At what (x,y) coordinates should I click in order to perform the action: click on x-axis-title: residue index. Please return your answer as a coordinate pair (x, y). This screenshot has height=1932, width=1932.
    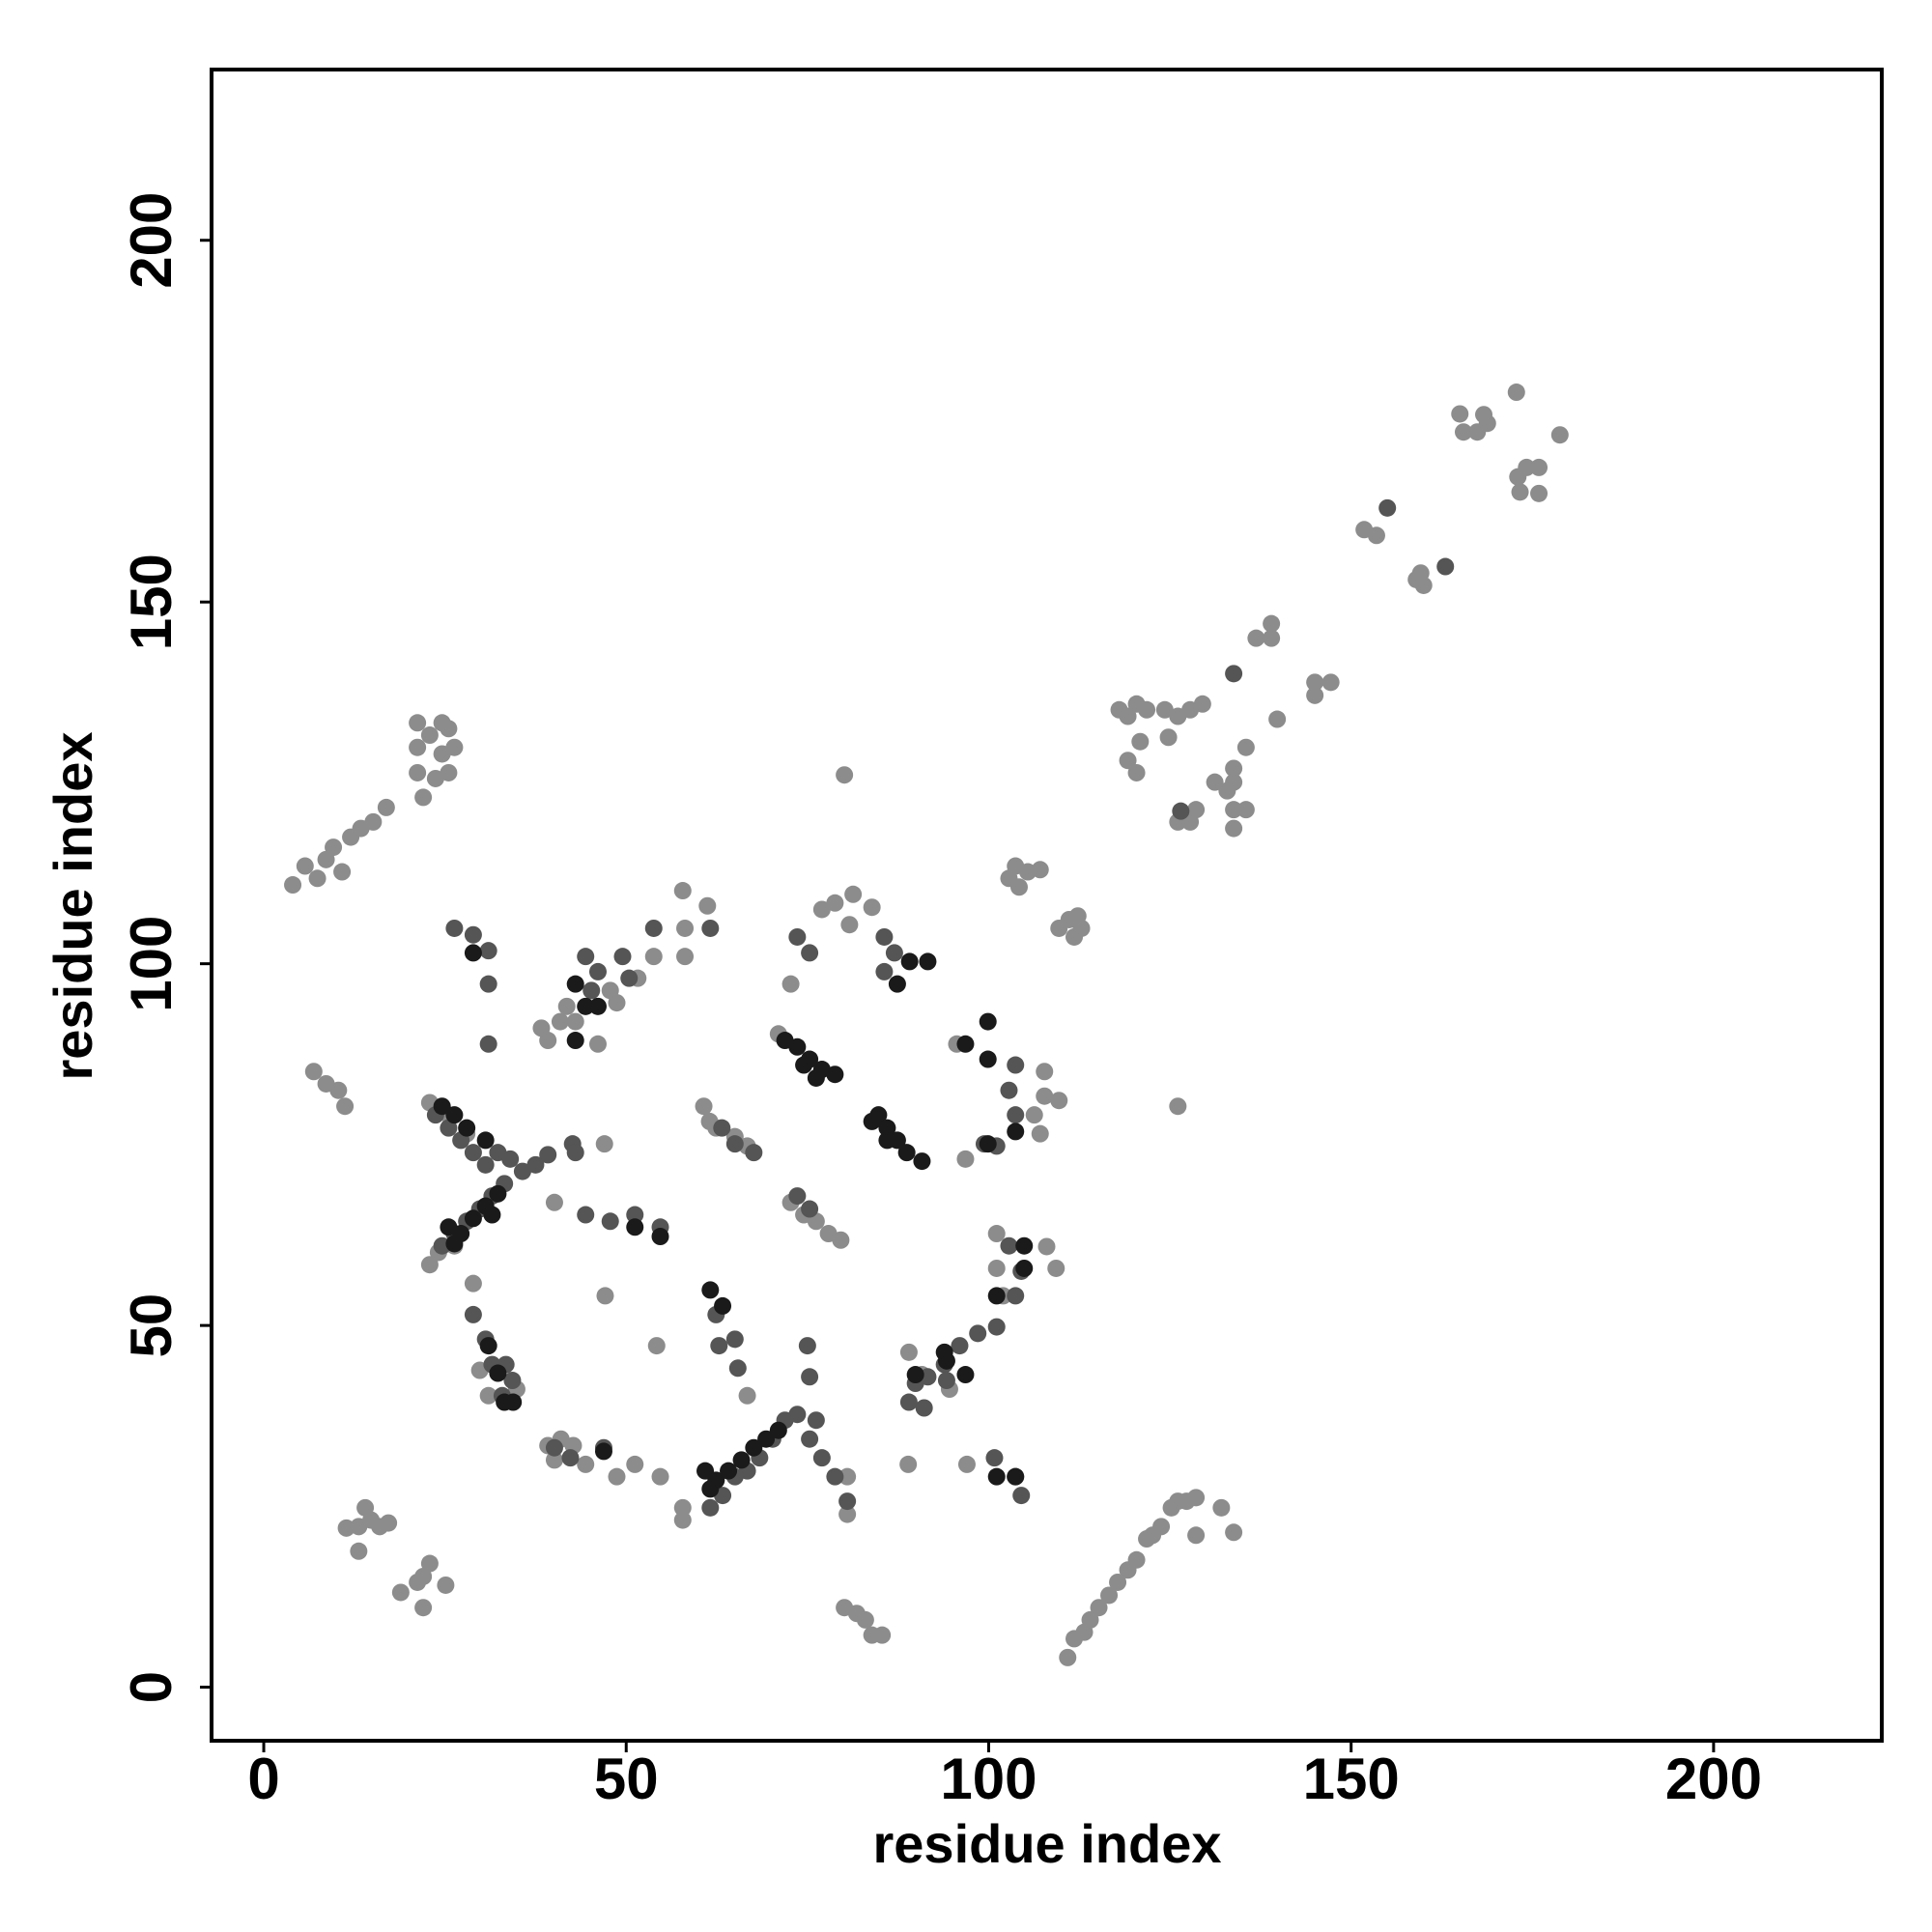
    Looking at the image, I should click on (1046, 1843).